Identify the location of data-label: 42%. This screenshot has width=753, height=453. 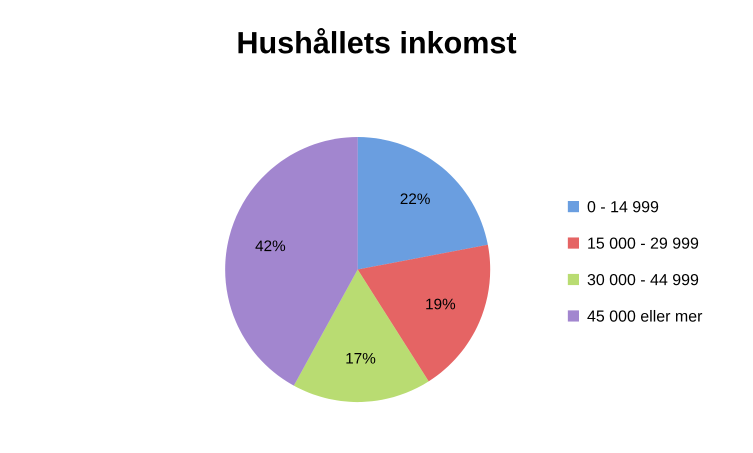
(270, 246).